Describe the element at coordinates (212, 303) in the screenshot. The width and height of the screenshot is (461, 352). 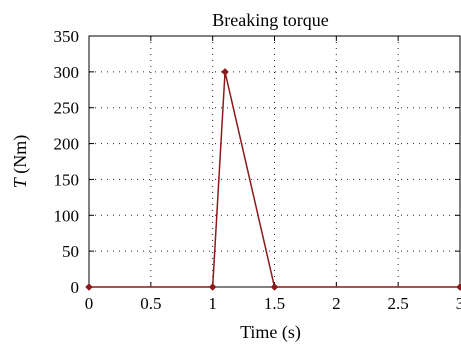
I see `x-tick-label: 1` at that location.